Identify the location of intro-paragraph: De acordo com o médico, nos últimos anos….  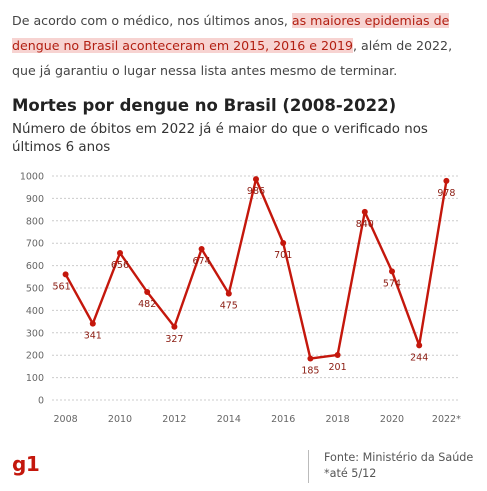
(245, 45).